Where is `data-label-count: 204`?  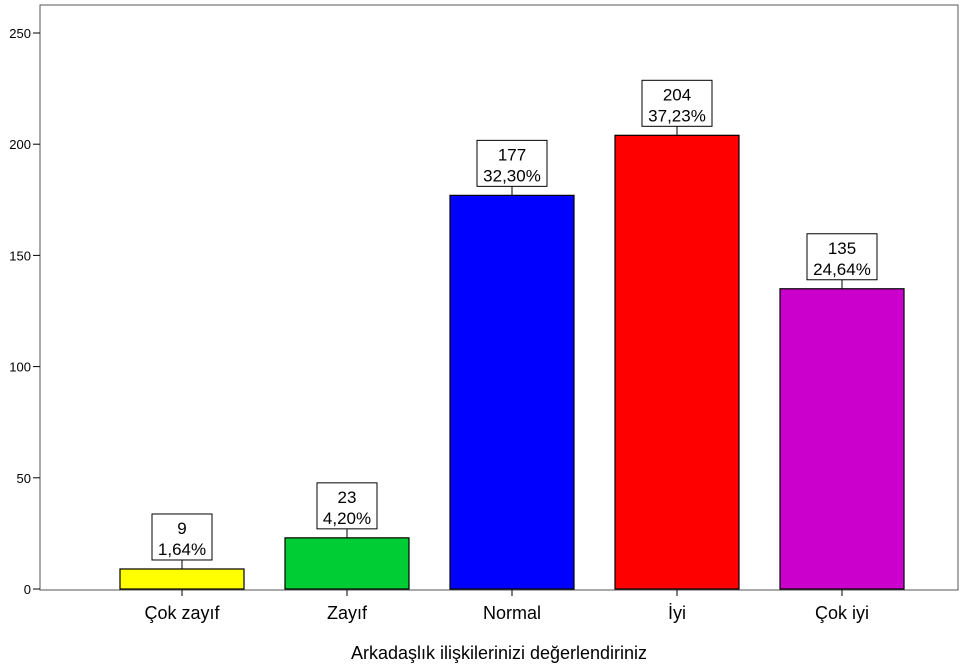 data-label-count: 204 is located at coordinates (677, 94).